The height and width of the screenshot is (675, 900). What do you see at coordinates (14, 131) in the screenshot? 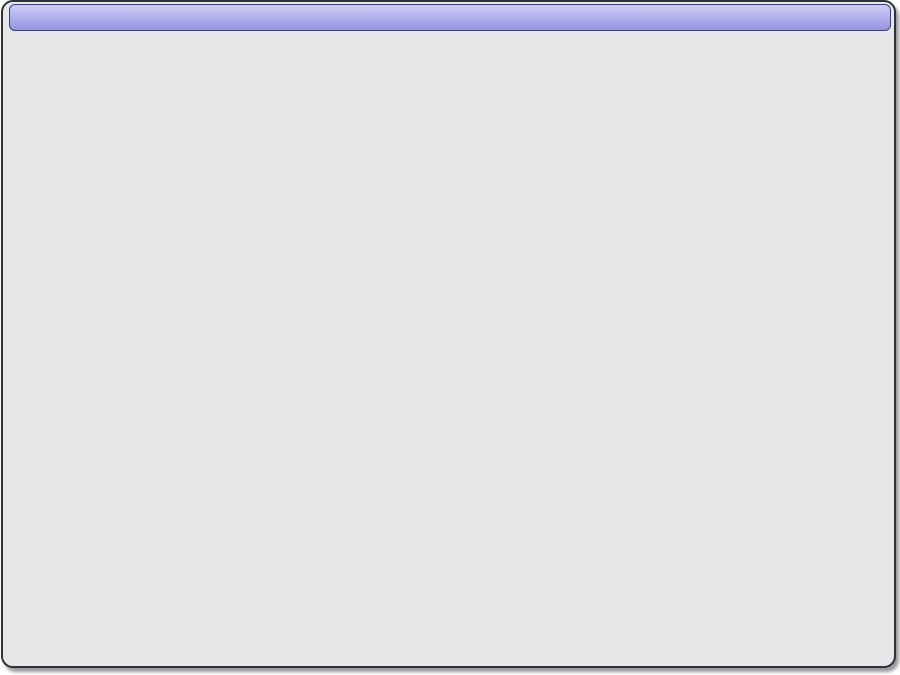
I see `soybeans-axis-label` at bounding box center [14, 131].